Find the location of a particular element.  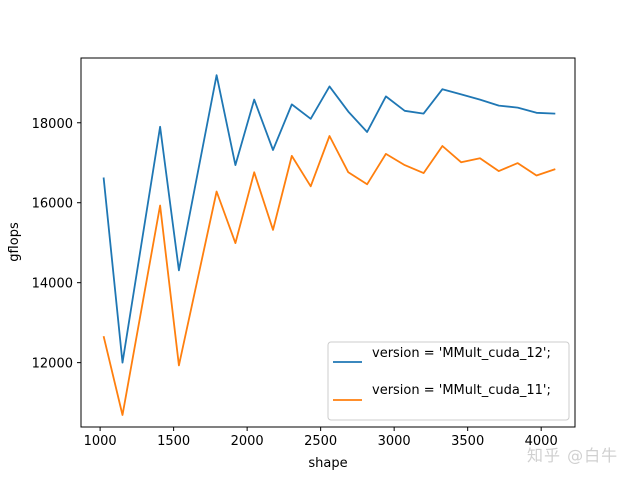

y-tick-label: 14000 is located at coordinates (52, 284).